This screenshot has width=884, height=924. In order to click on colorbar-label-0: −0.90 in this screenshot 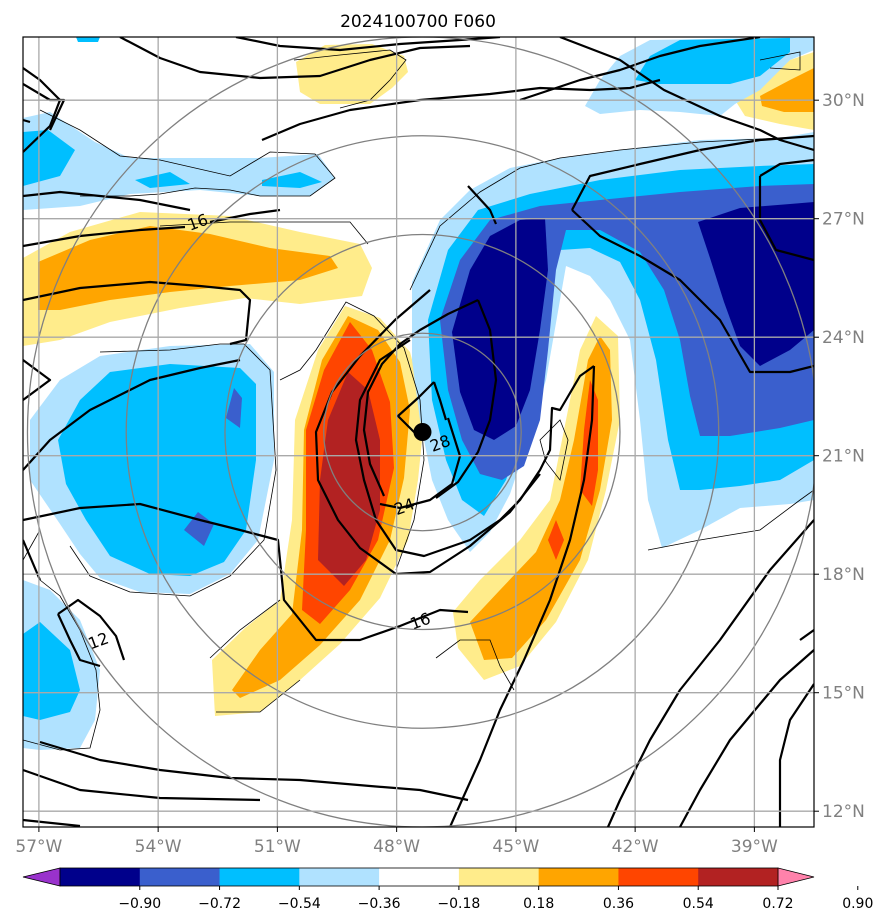, I will do `click(139, 904)`.